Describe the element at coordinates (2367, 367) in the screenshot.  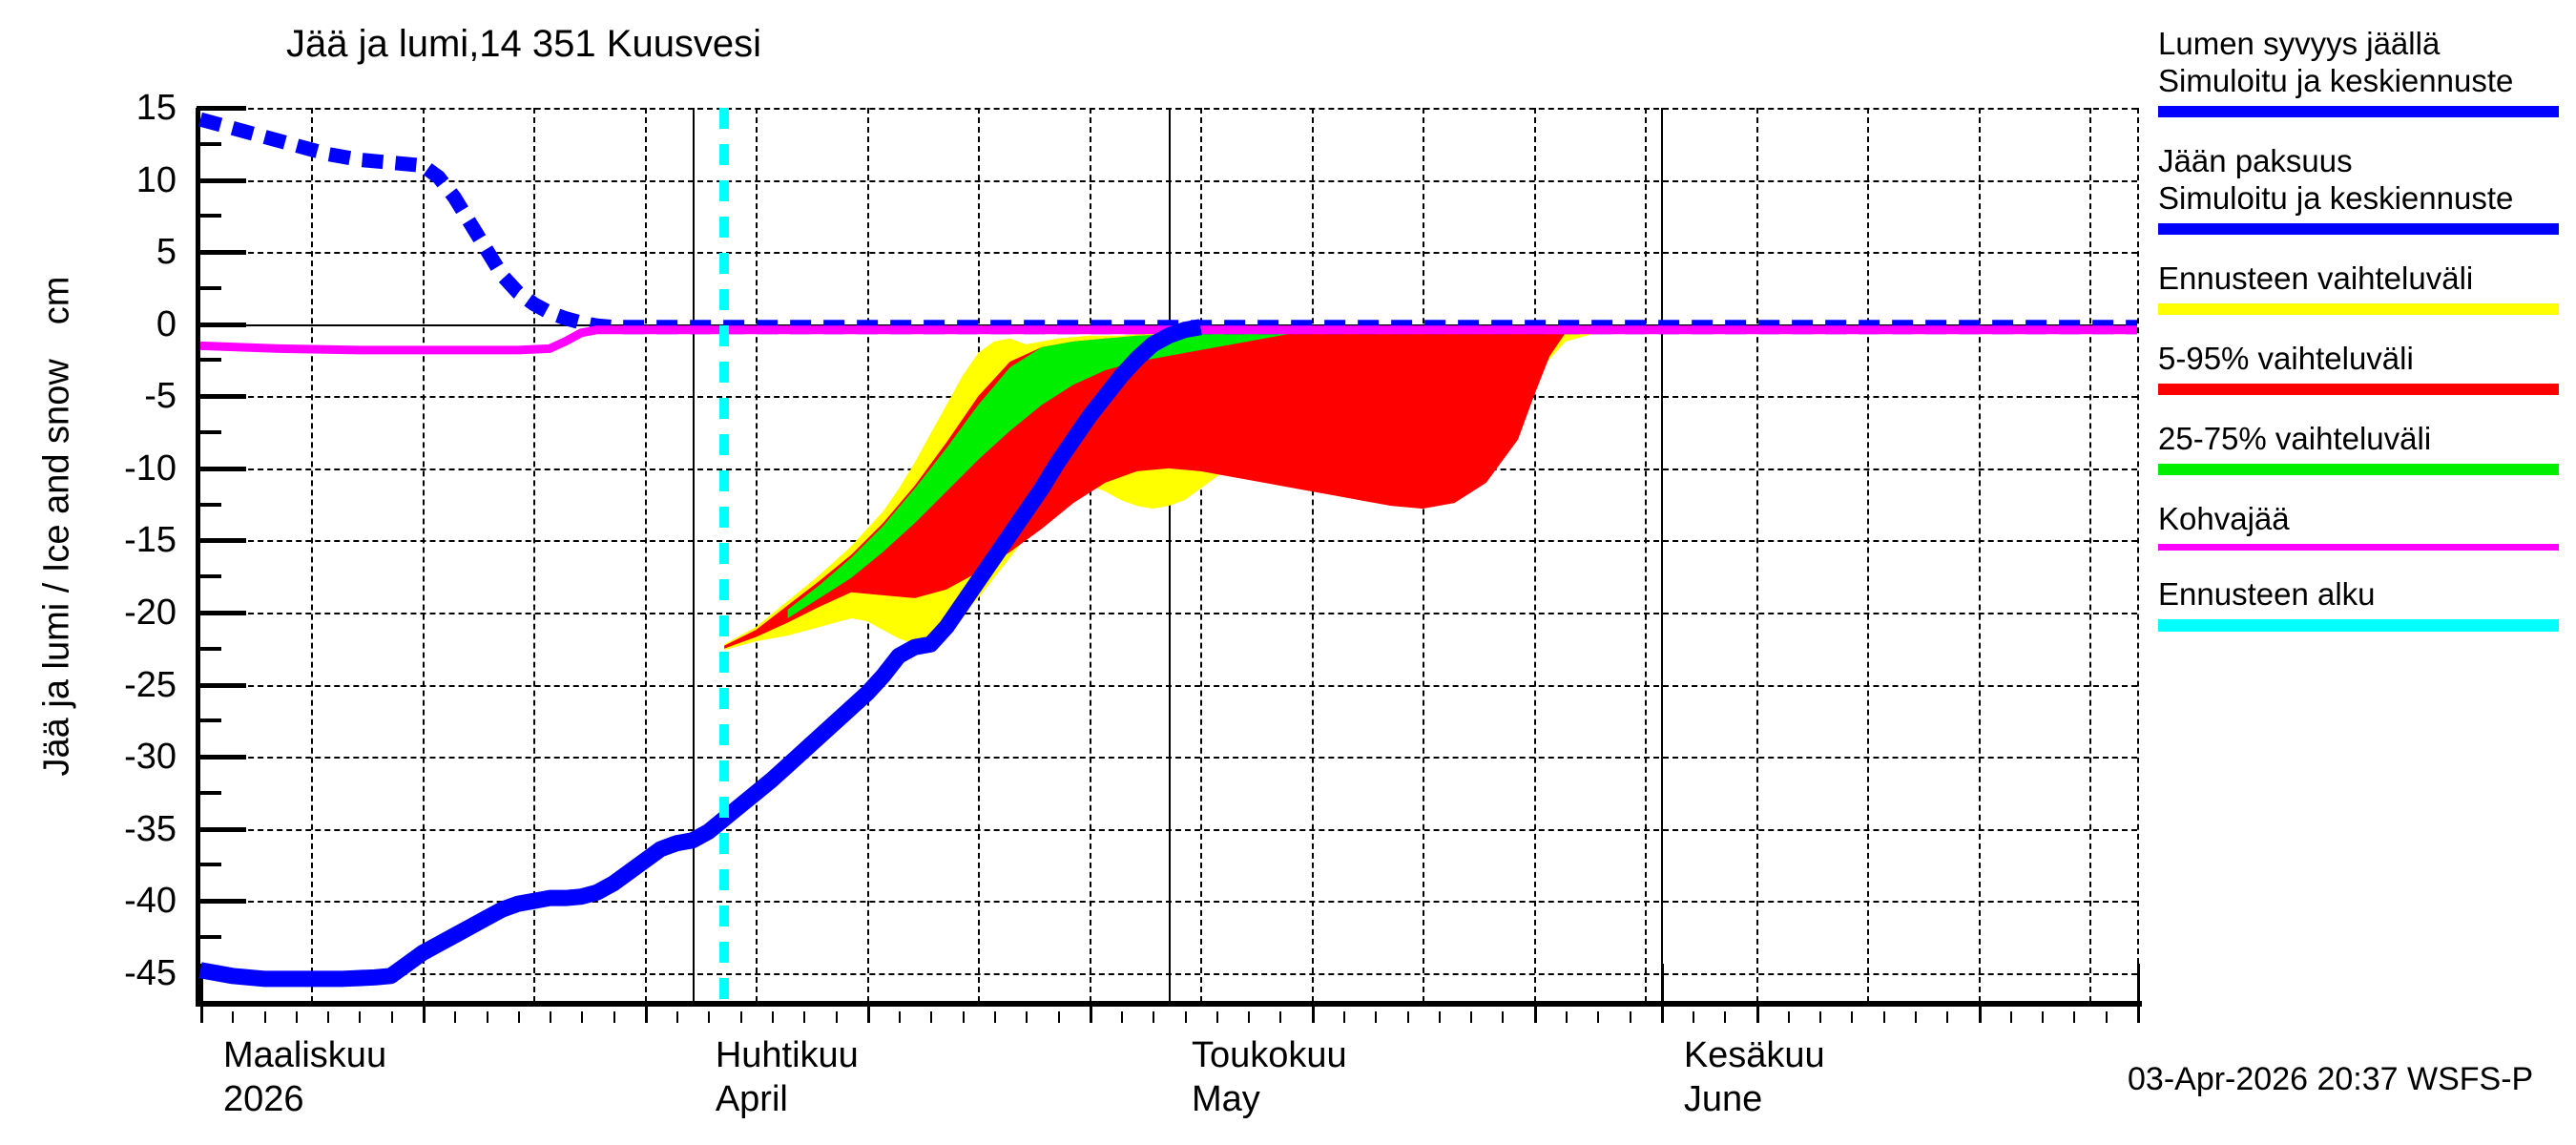
I see `legend-item: 5-95% vaihteluväli` at that location.